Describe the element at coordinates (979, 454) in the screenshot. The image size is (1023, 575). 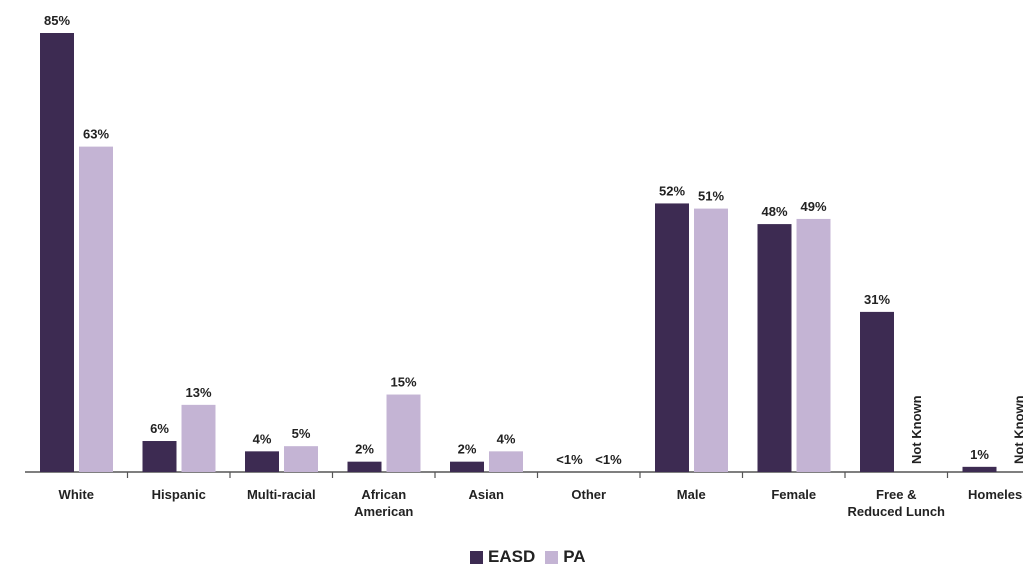
I see `data-label: 1%` at that location.